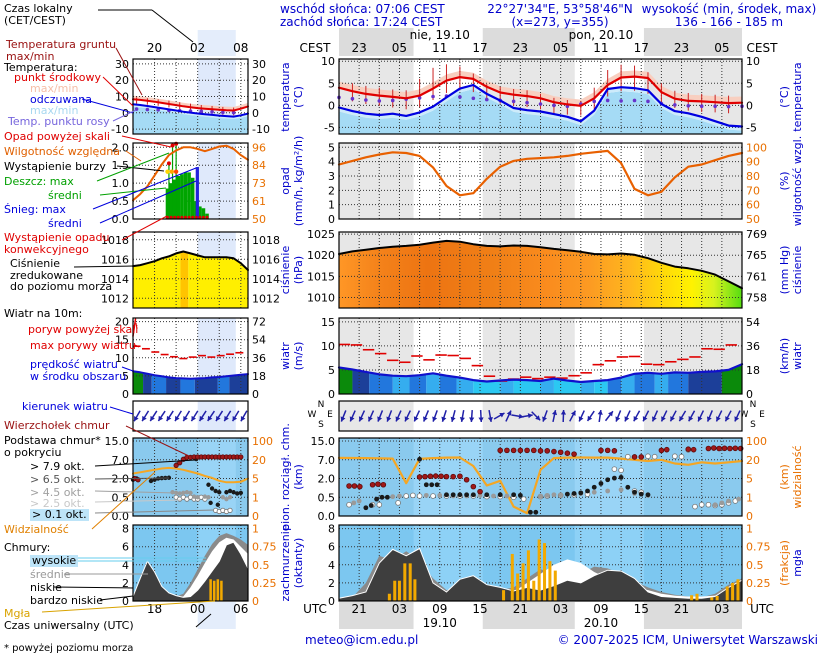  What do you see at coordinates (61, 99) in the screenshot?
I see `label-odczuwana: odczuwana` at bounding box center [61, 99].